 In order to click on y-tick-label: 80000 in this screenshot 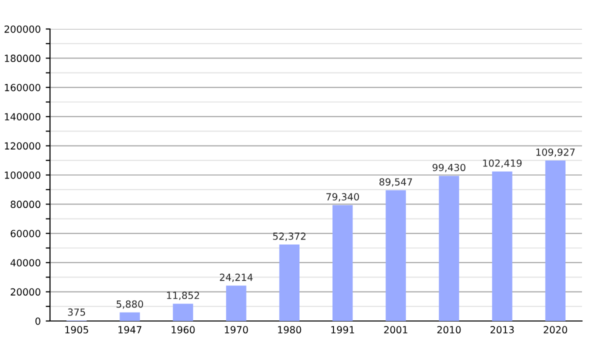, I will do `click(25, 204)`.